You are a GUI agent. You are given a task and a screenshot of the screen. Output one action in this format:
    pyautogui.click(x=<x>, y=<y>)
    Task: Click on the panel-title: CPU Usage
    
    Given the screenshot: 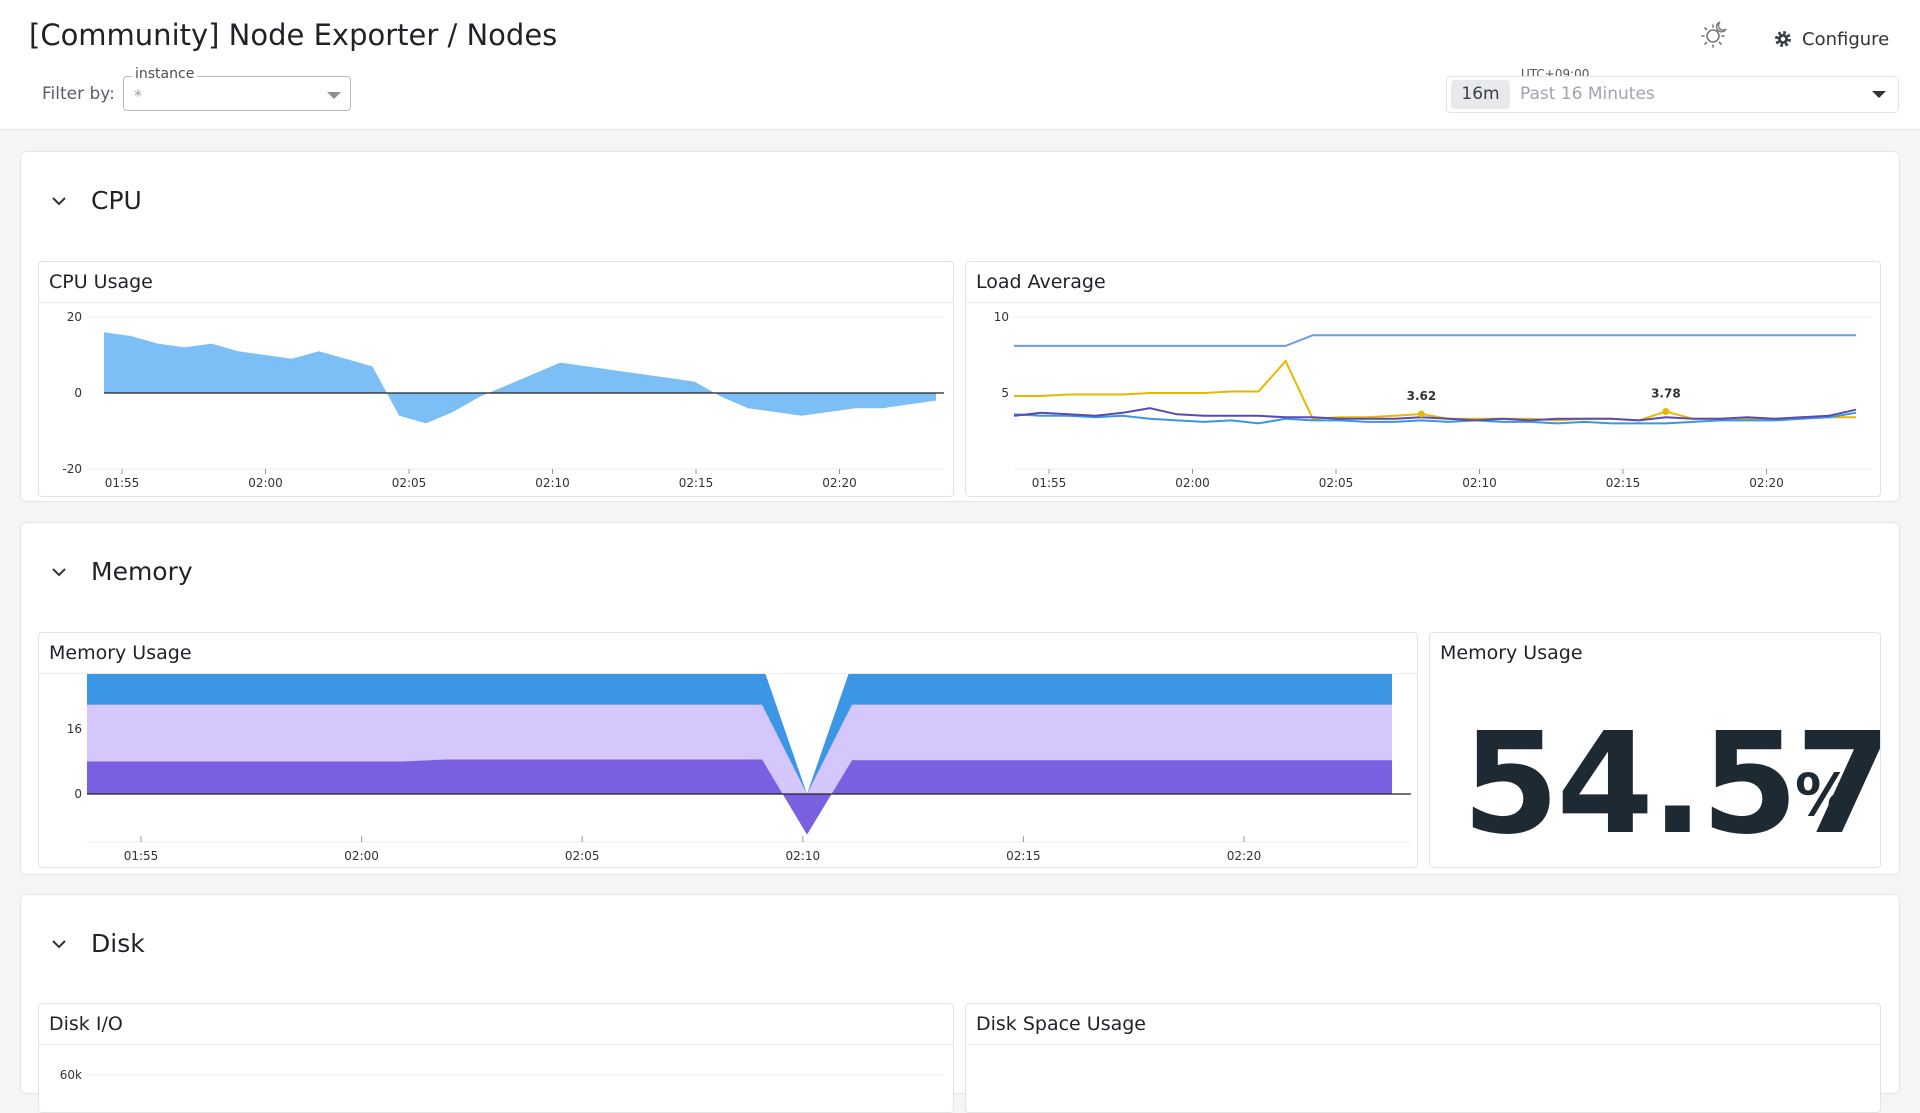 What is the action you would take?
    pyautogui.click(x=101, y=282)
    